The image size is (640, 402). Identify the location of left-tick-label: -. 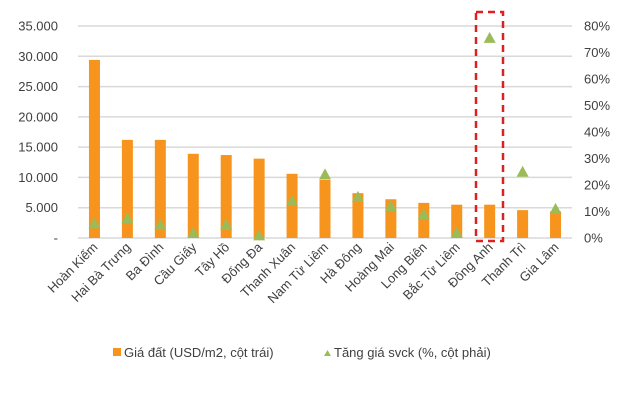
(56, 238).